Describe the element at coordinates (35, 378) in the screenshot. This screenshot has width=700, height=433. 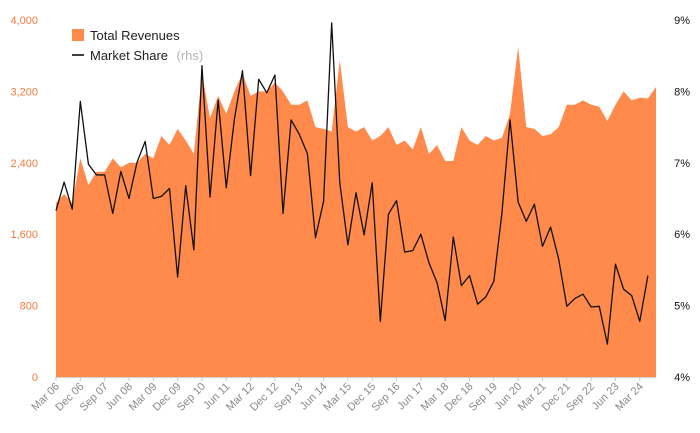
I see `left-tick-label: 0` at that location.